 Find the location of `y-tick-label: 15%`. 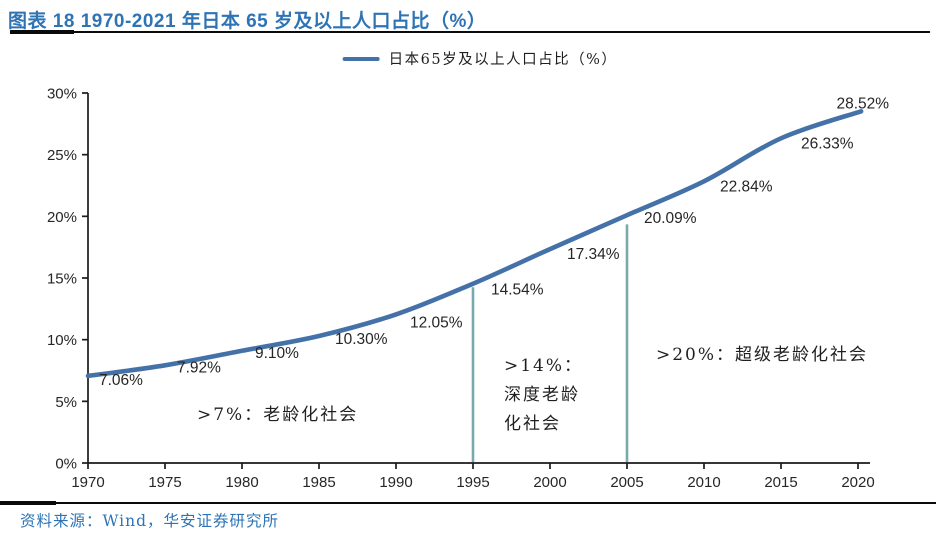

y-tick-label: 15% is located at coordinates (62, 279).